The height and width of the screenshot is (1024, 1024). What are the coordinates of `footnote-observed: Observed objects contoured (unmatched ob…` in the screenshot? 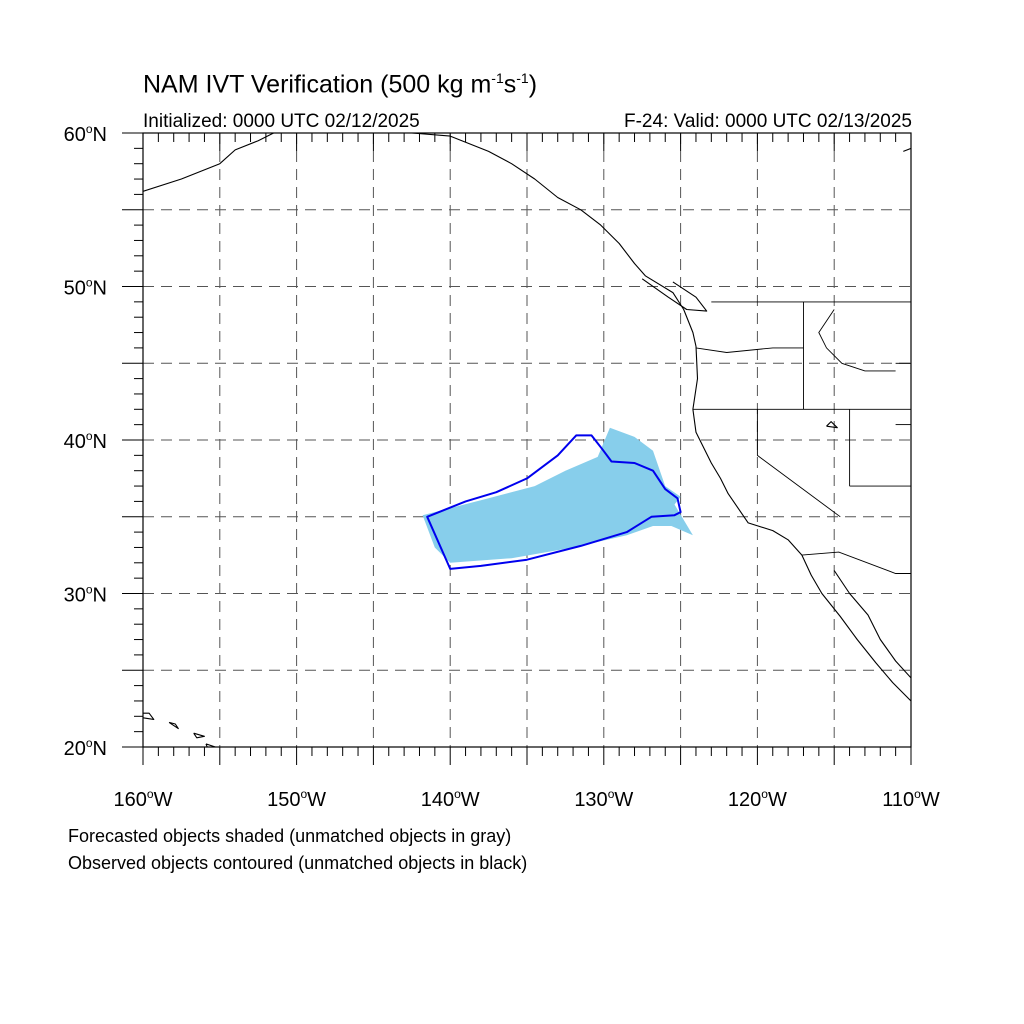 It's located at (298, 863).